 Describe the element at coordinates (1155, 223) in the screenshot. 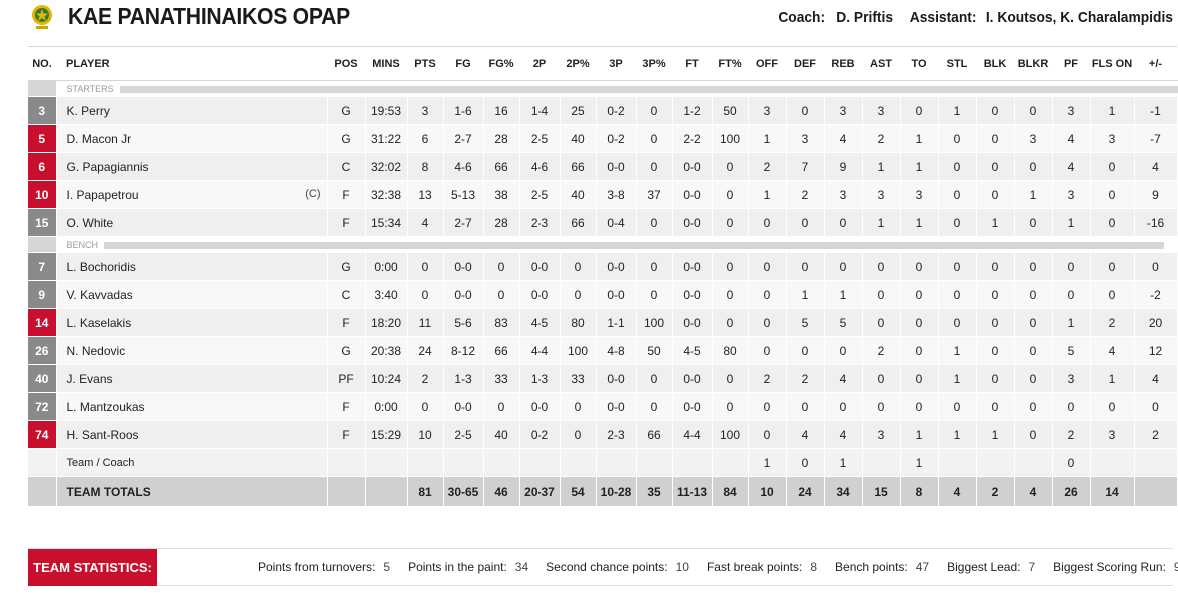

I see `stat-cell-: -16` at that location.